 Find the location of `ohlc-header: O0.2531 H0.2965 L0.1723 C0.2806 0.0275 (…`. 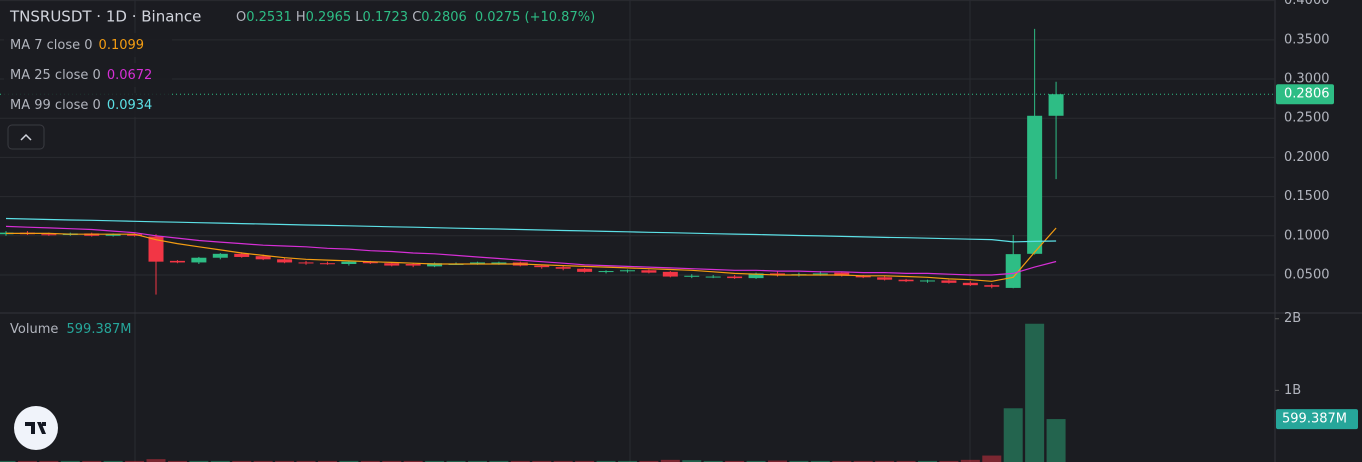

ohlc-header: O0.2531 H0.2965 L0.1723 C0.2806 0.0275 (… is located at coordinates (415, 17).